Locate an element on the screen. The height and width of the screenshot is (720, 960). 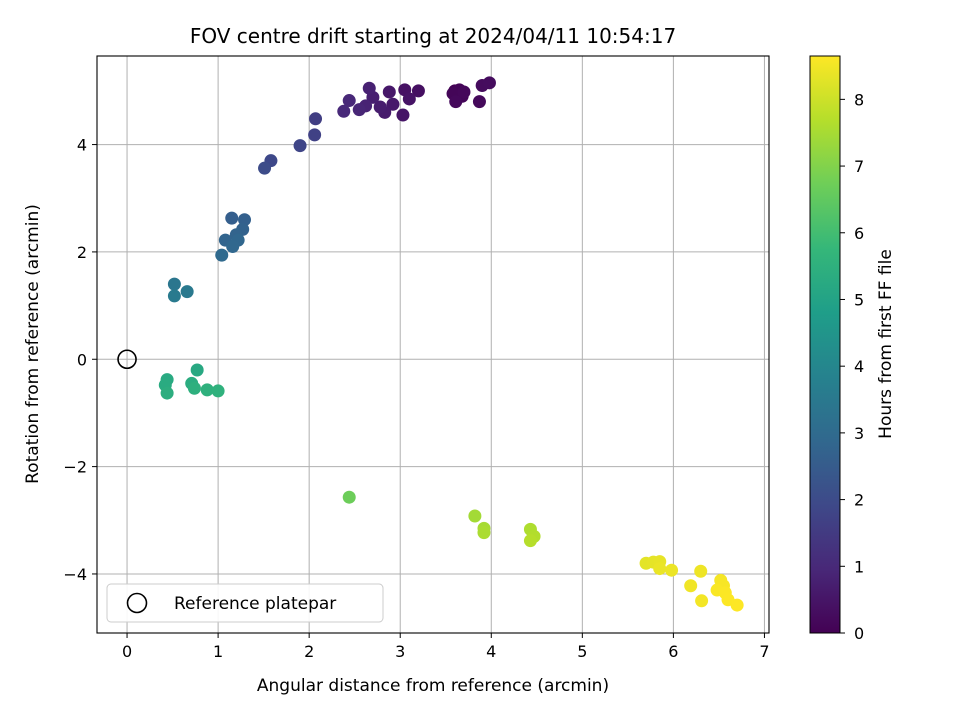
y-axis-ticks: −4 −2 0 2 4 is located at coordinates (80, 360).